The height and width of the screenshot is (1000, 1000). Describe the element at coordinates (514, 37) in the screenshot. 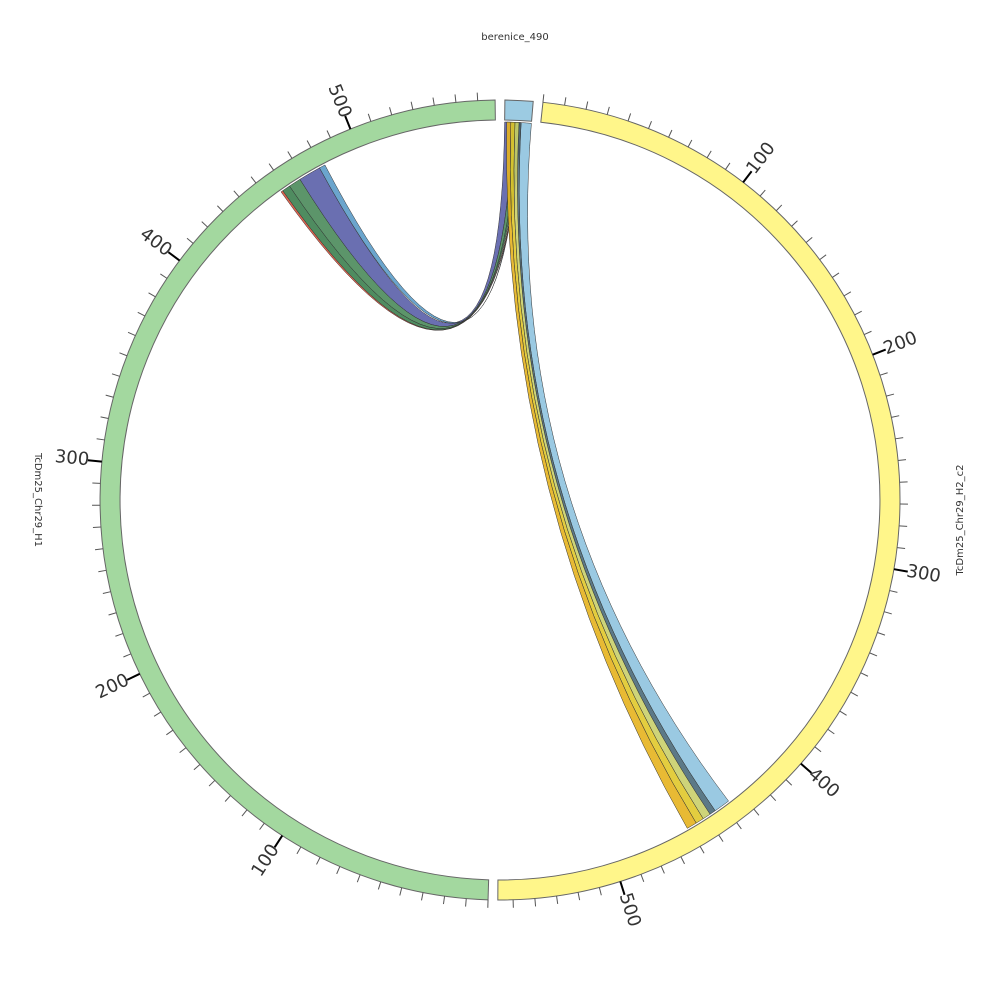

I see `segment-label: berenice_490` at that location.